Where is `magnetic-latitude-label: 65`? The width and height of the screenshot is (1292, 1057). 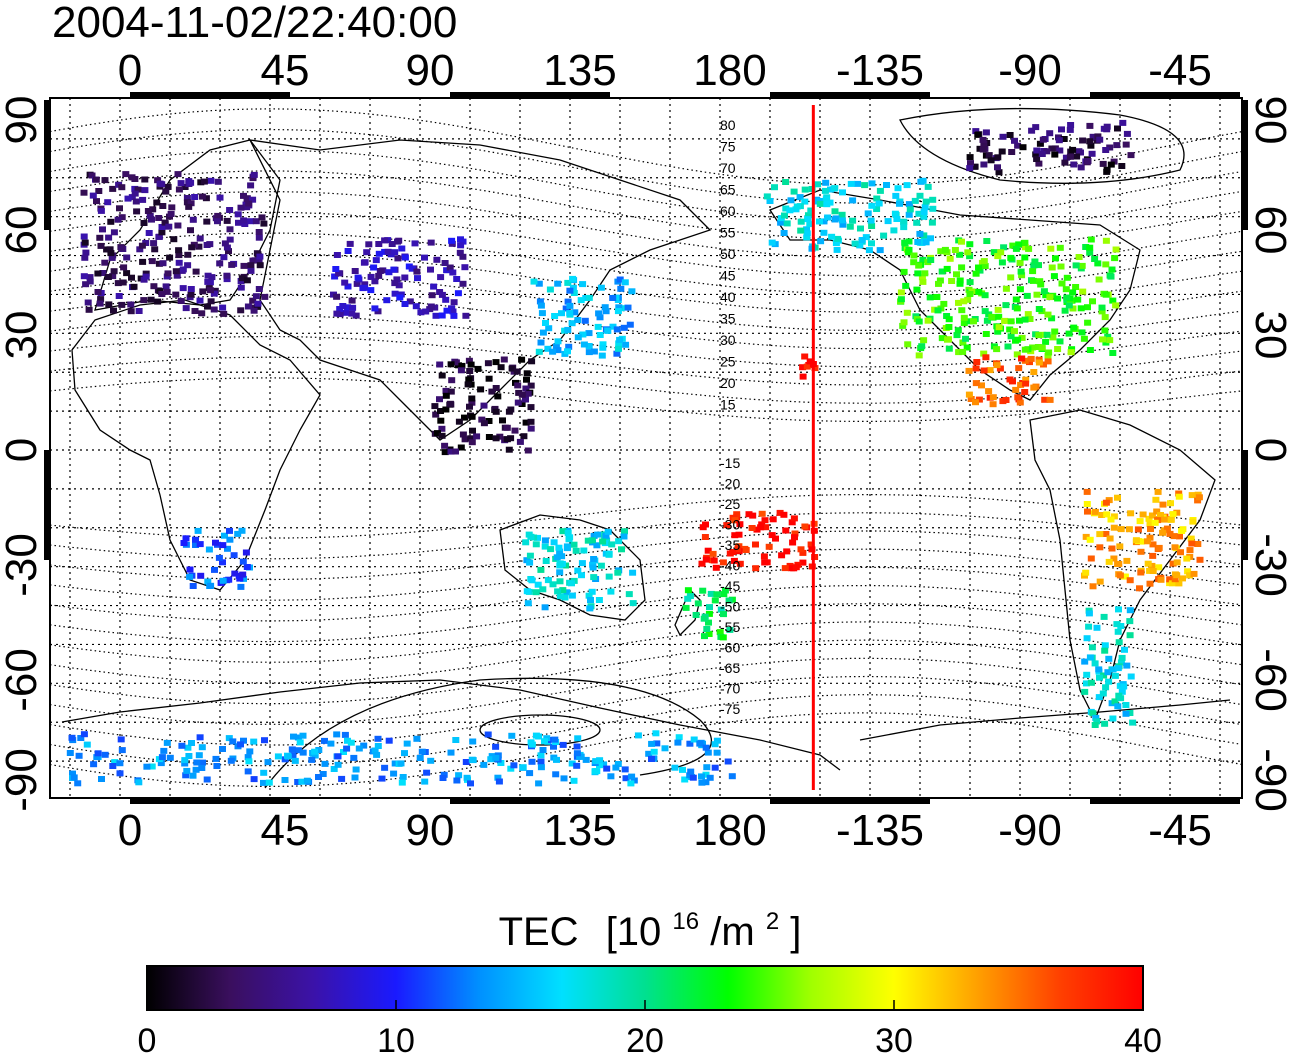 magnetic-latitude-label: 65 is located at coordinates (728, 190).